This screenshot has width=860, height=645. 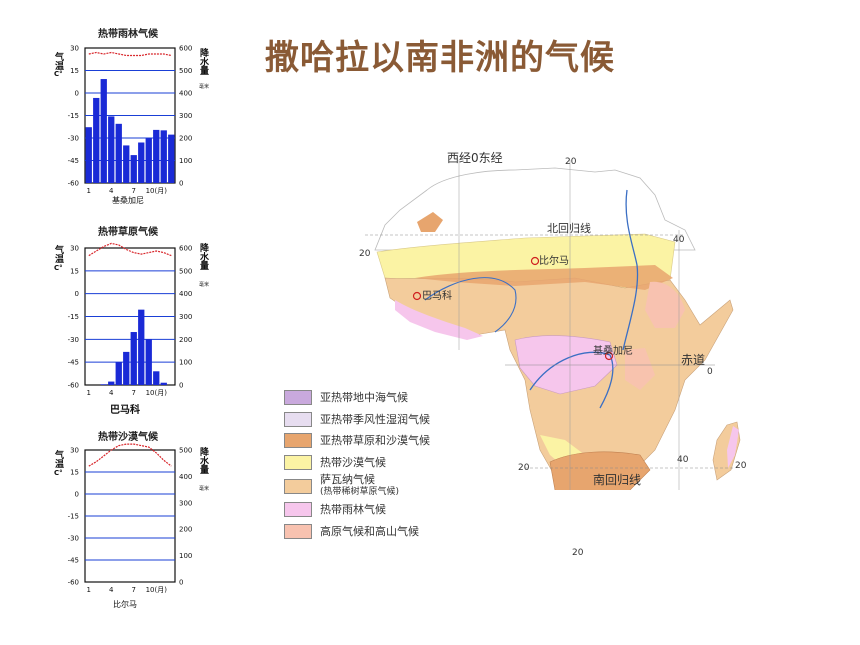 What do you see at coordinates (693, 360) in the screenshot?
I see `equator-label: 赤道` at bounding box center [693, 360].